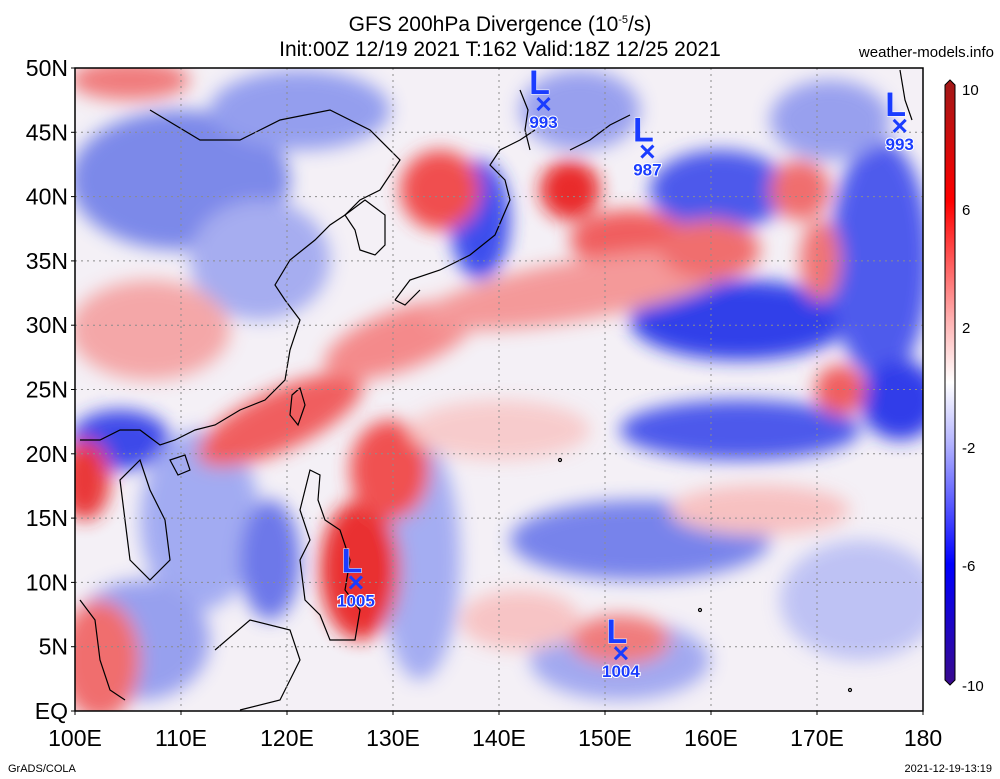  Describe the element at coordinates (51, 711) in the screenshot. I see `latitude-tick-label: EQ` at that location.